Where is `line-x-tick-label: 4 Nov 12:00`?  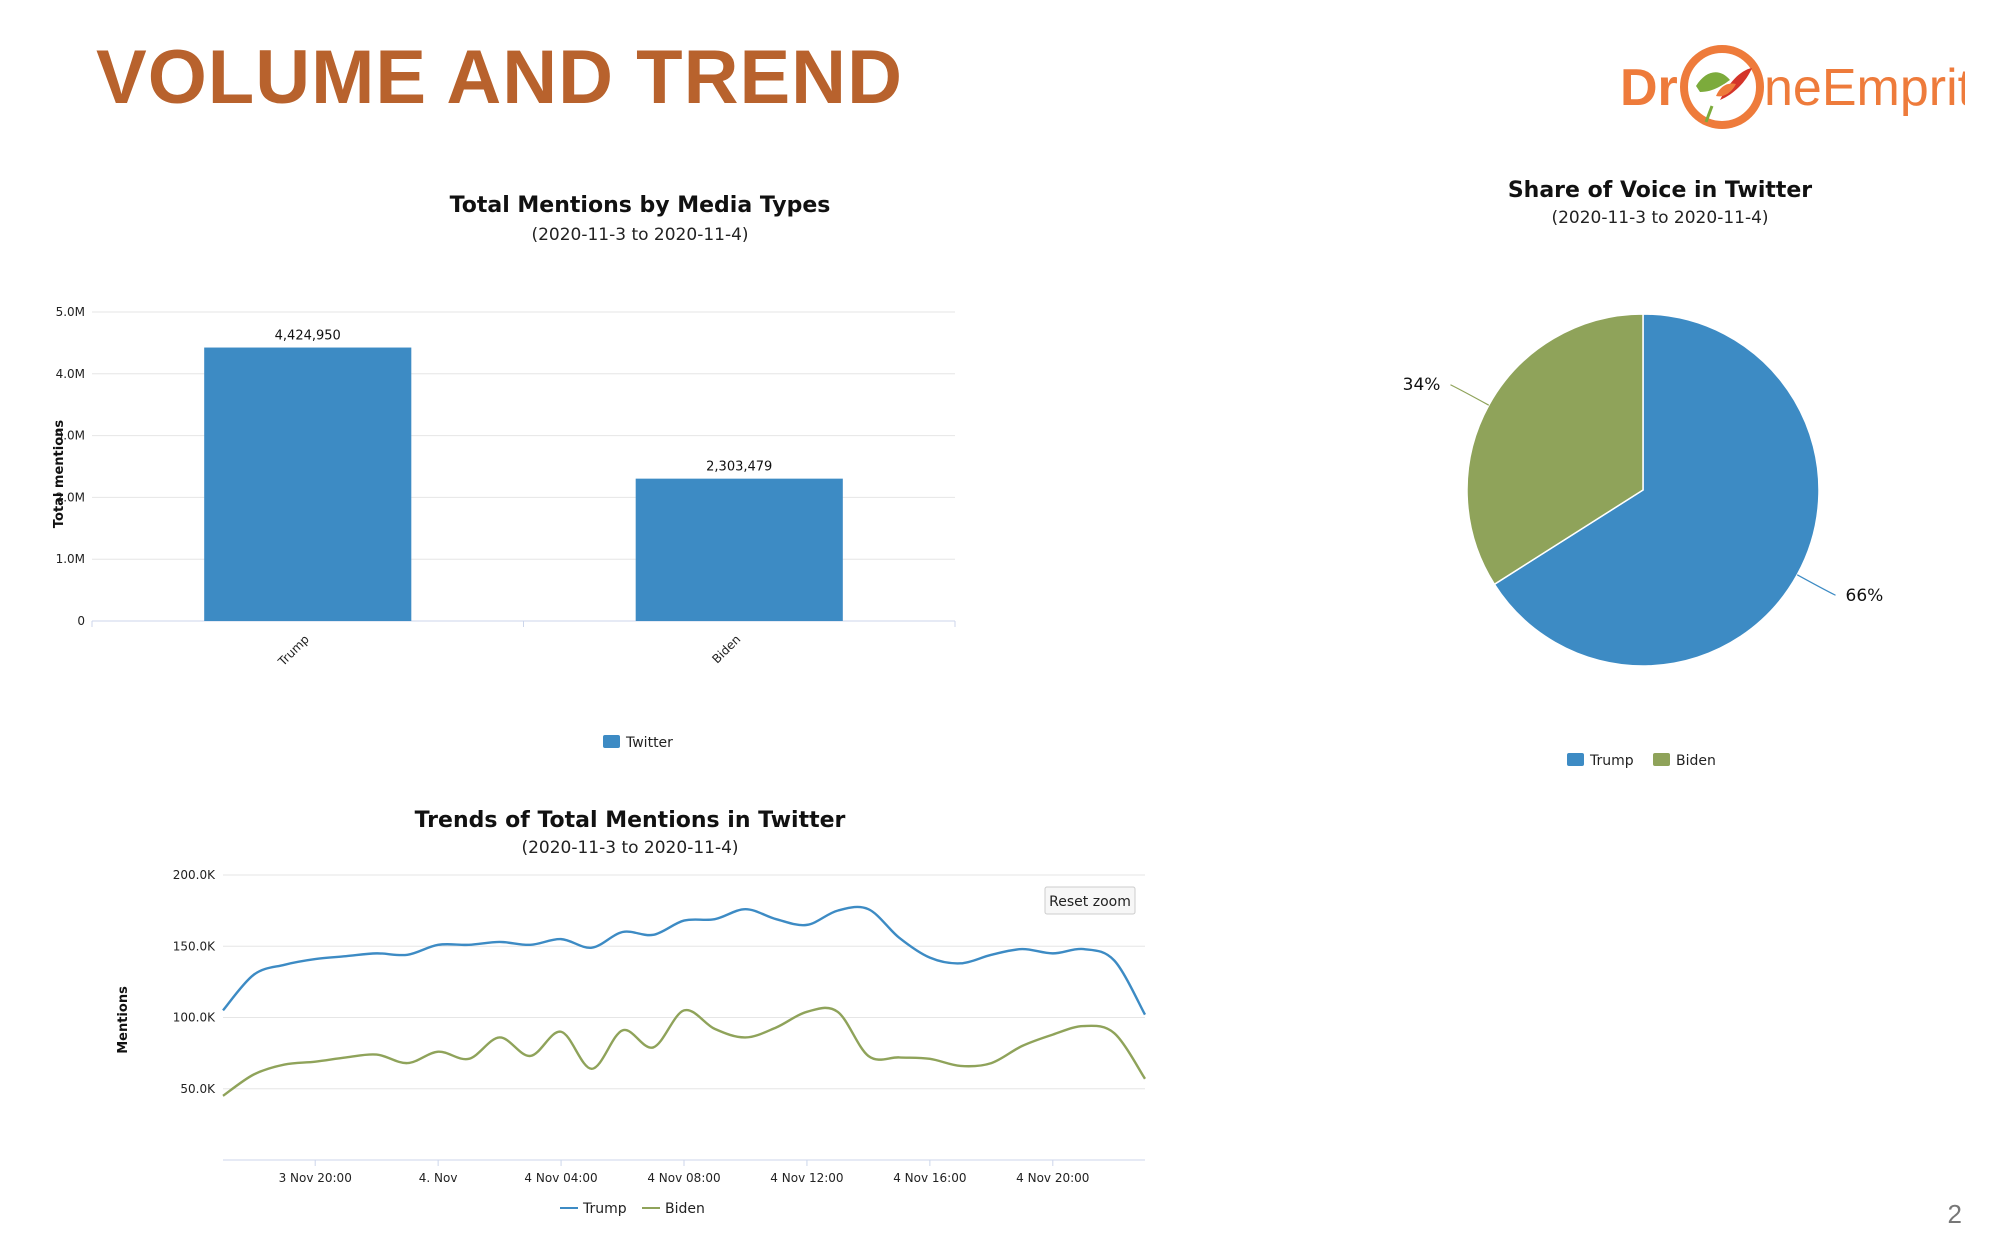 line-x-tick-label: 4 Nov 12:00 is located at coordinates (806, 1178).